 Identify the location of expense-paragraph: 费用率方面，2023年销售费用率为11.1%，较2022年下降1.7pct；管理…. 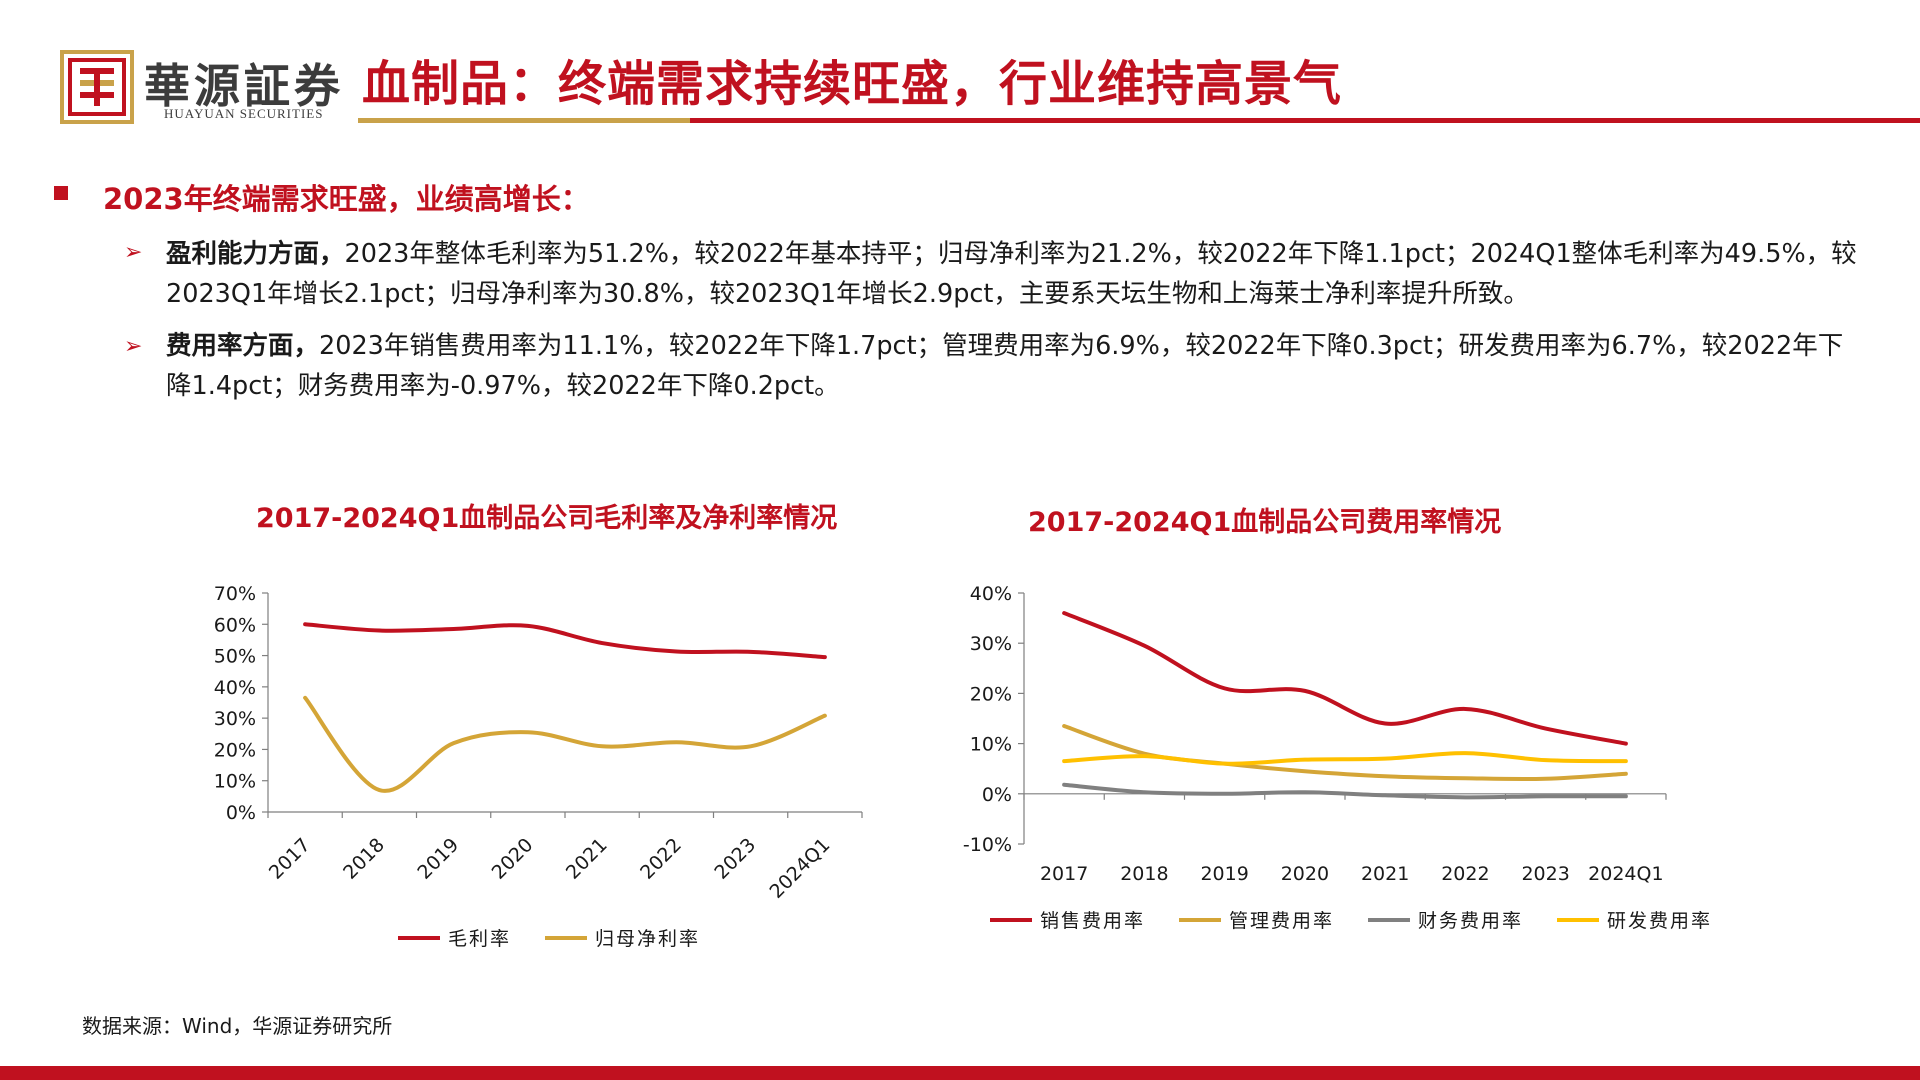
(1016, 366).